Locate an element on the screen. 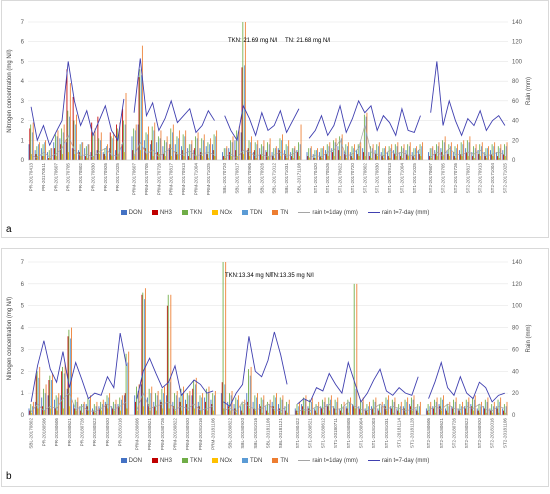 Image resolution: width=550 pixels, height=494 pixels. legend-b-label-nh3: NH3 is located at coordinates (165, 461).